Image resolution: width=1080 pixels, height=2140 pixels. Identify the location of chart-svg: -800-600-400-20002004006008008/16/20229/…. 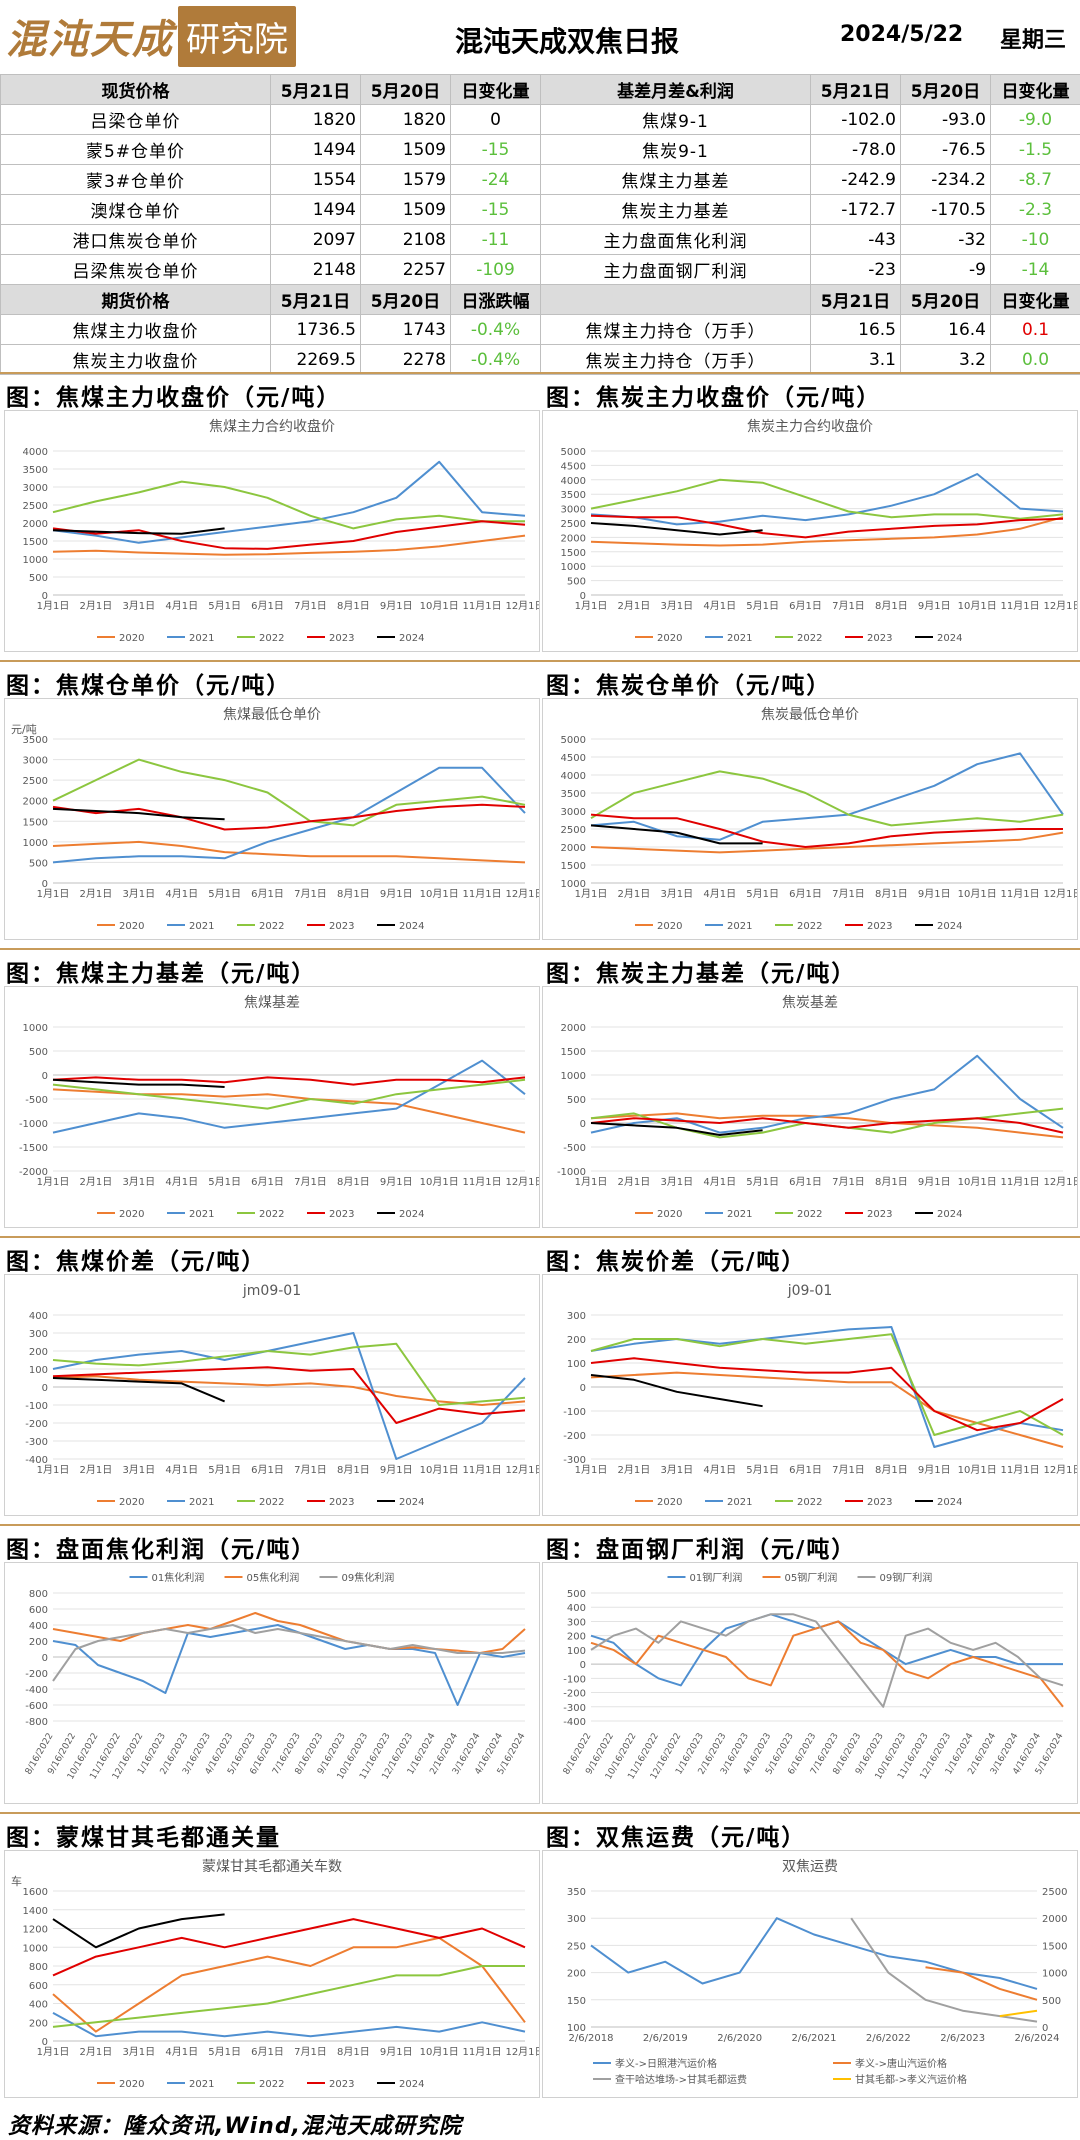
(272, 1683).